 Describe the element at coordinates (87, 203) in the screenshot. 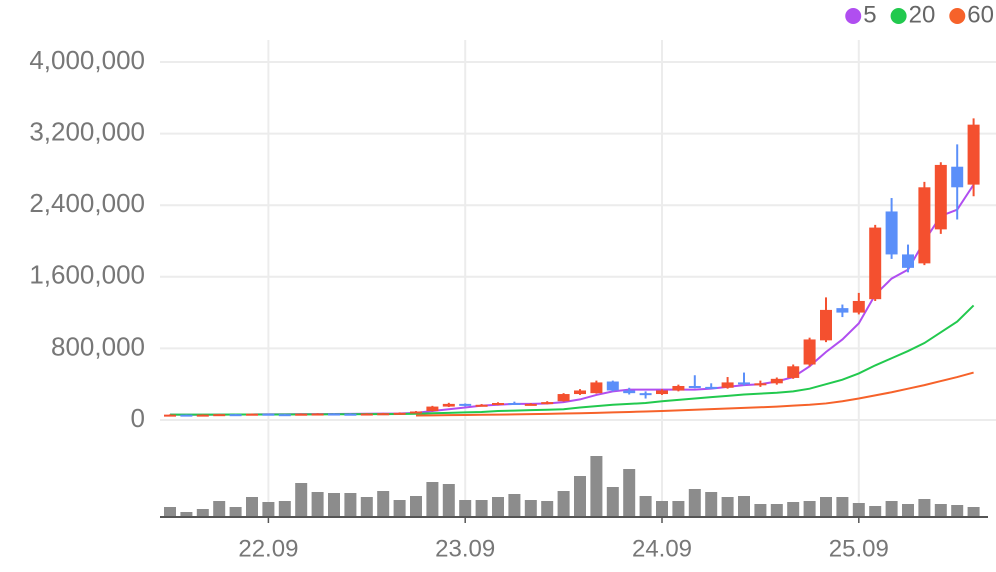

I see `y-tick-label: 2,400,000` at that location.